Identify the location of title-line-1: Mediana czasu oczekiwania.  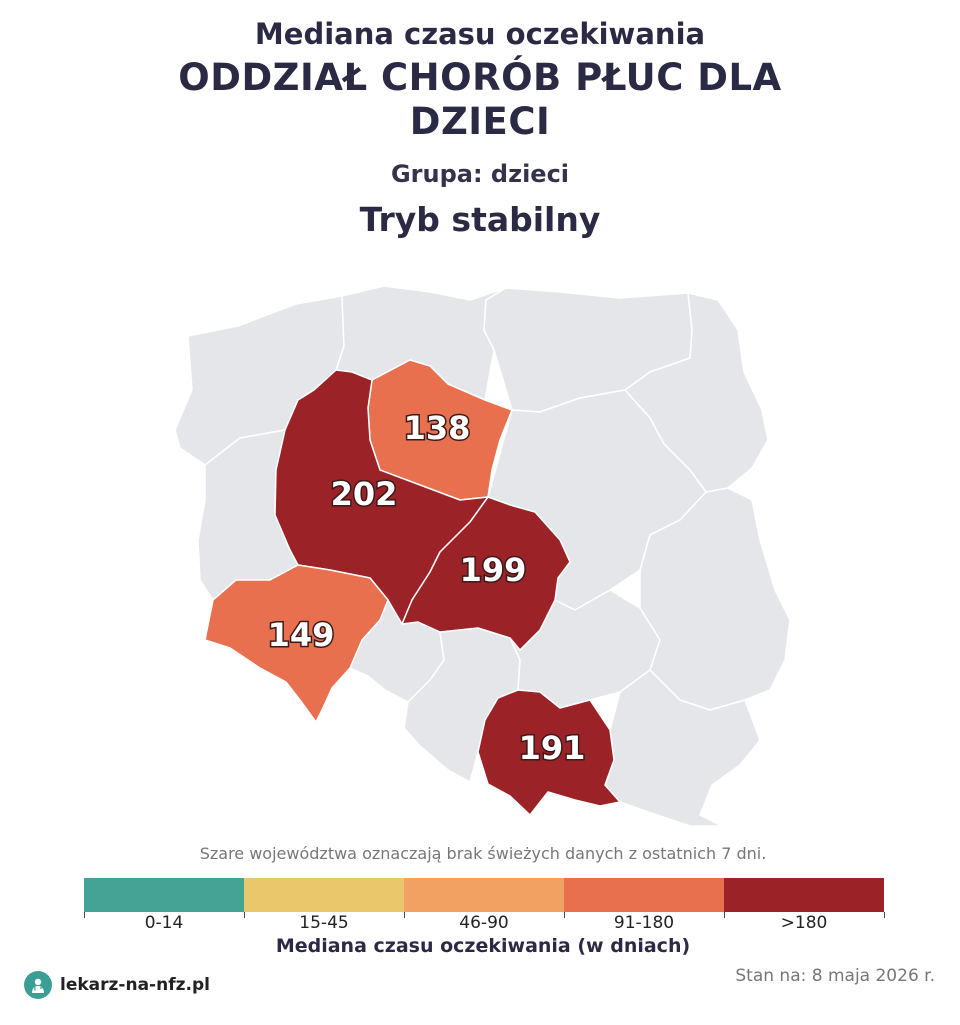
(480, 34).